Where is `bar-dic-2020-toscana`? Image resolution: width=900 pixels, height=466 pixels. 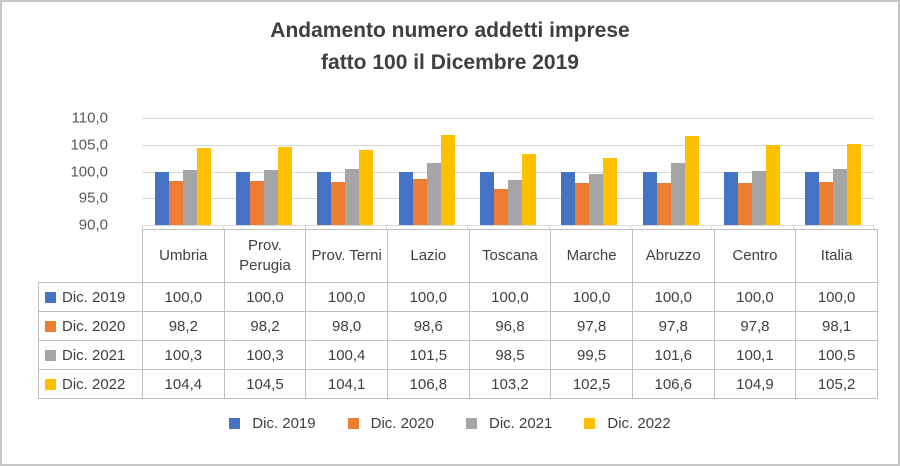 bar-dic-2020-toscana is located at coordinates (500, 206).